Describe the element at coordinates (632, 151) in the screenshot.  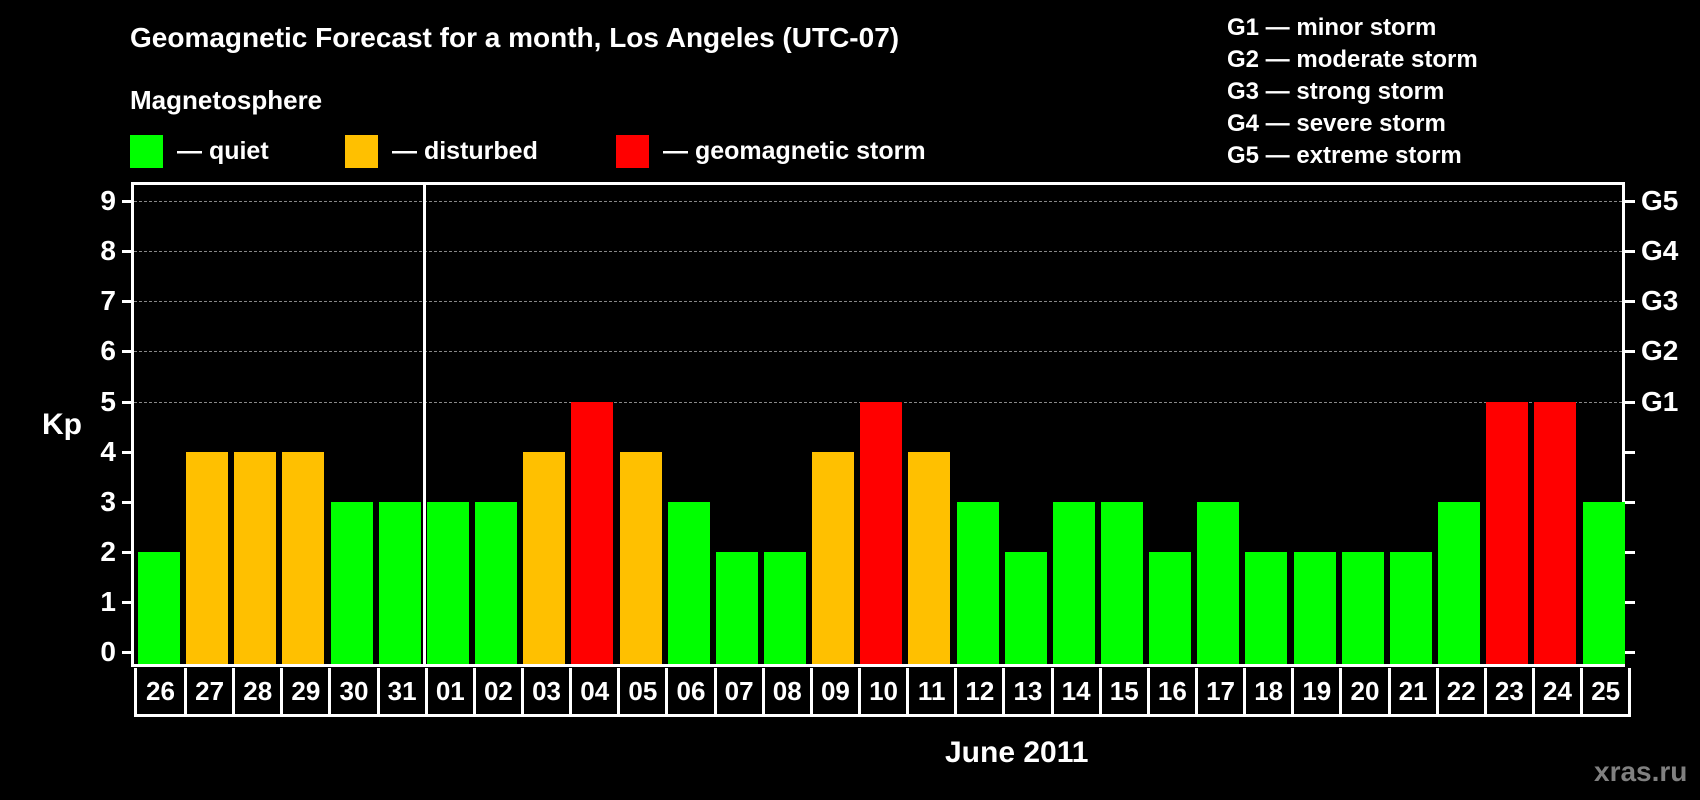
I see `swatch-storm` at that location.